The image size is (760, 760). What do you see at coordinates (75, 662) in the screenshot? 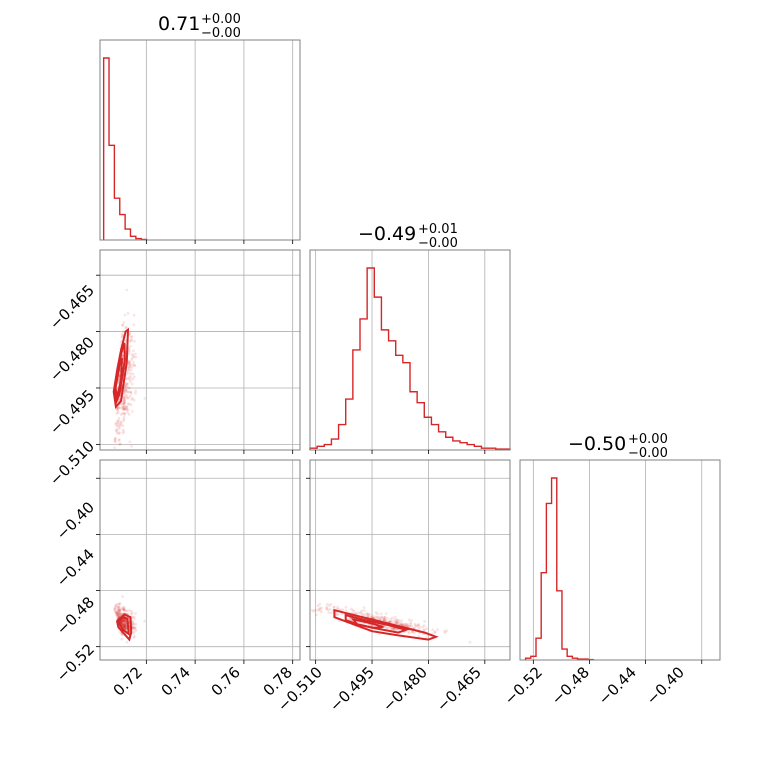
I see `ytick-label-p2-3: −0.52` at bounding box center [75, 662].